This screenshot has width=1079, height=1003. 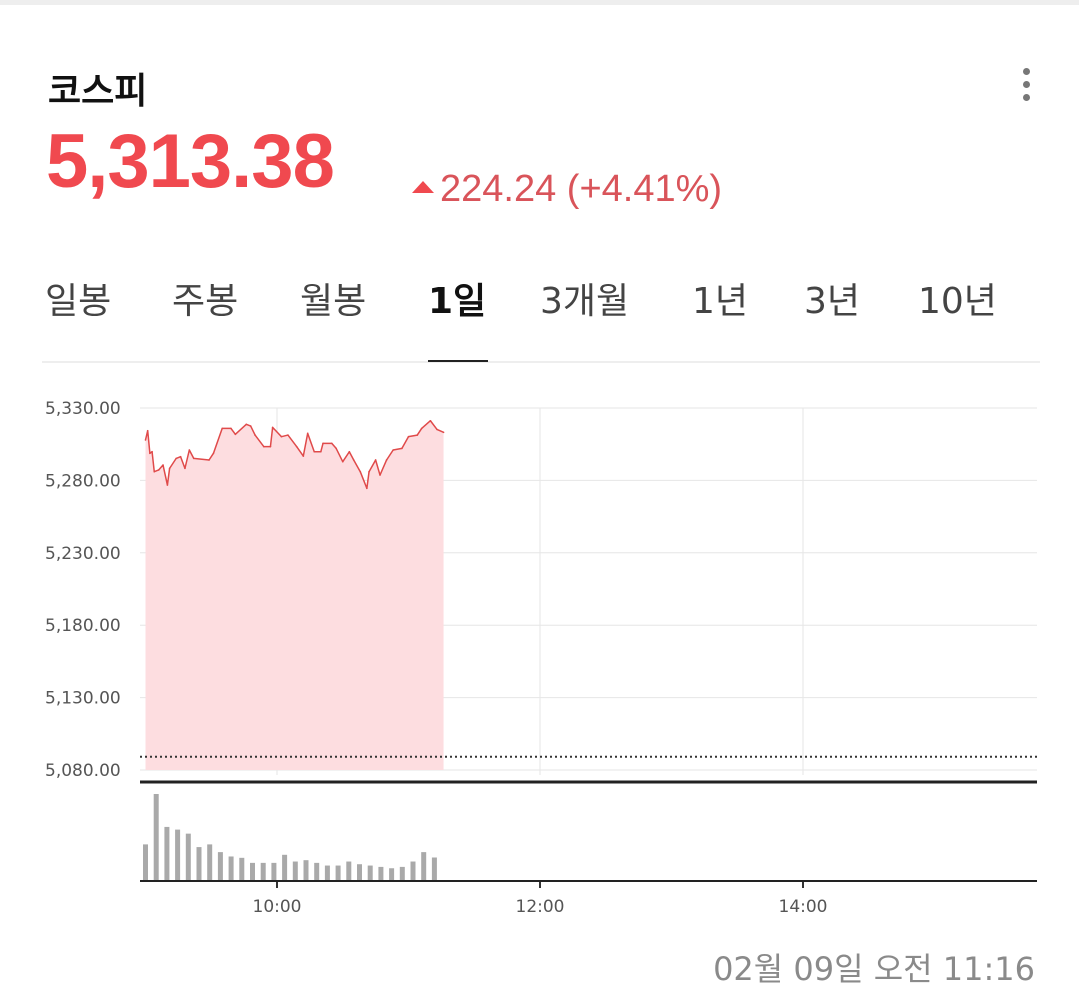 What do you see at coordinates (540, 907) in the screenshot?
I see `x-tick-label: 12:00` at bounding box center [540, 907].